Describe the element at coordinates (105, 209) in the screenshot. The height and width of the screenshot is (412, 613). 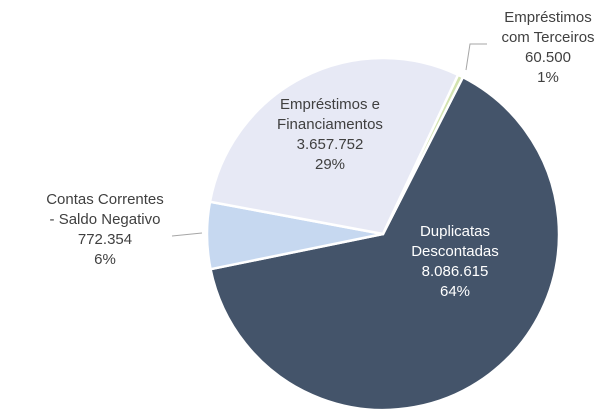
I see `label-name: Contas Correntes - Saldo Negativo` at that location.